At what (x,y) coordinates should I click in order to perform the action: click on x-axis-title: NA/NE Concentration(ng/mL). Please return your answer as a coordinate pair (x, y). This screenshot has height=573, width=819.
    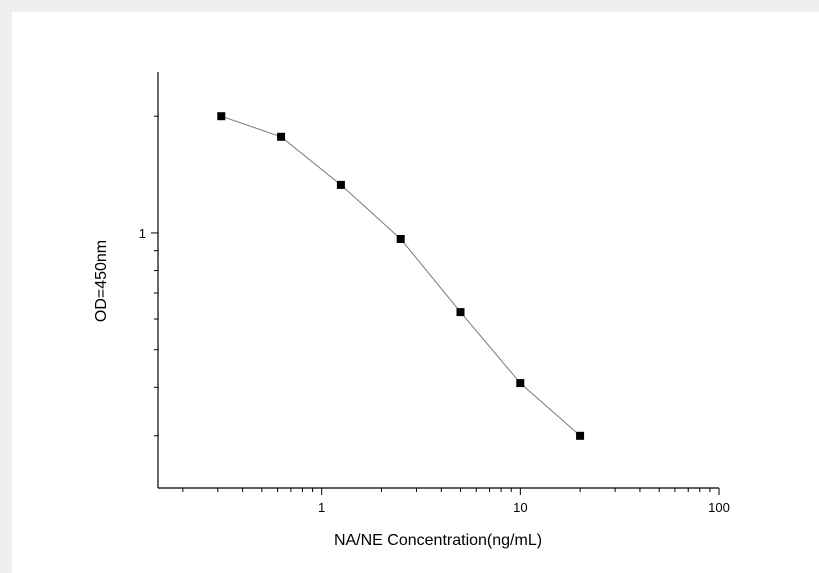
    Looking at the image, I should click on (438, 540).